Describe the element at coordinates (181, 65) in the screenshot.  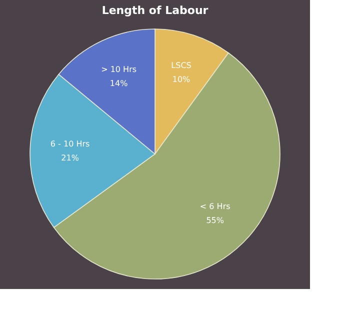
I see `slice-label: LSCS` at that location.